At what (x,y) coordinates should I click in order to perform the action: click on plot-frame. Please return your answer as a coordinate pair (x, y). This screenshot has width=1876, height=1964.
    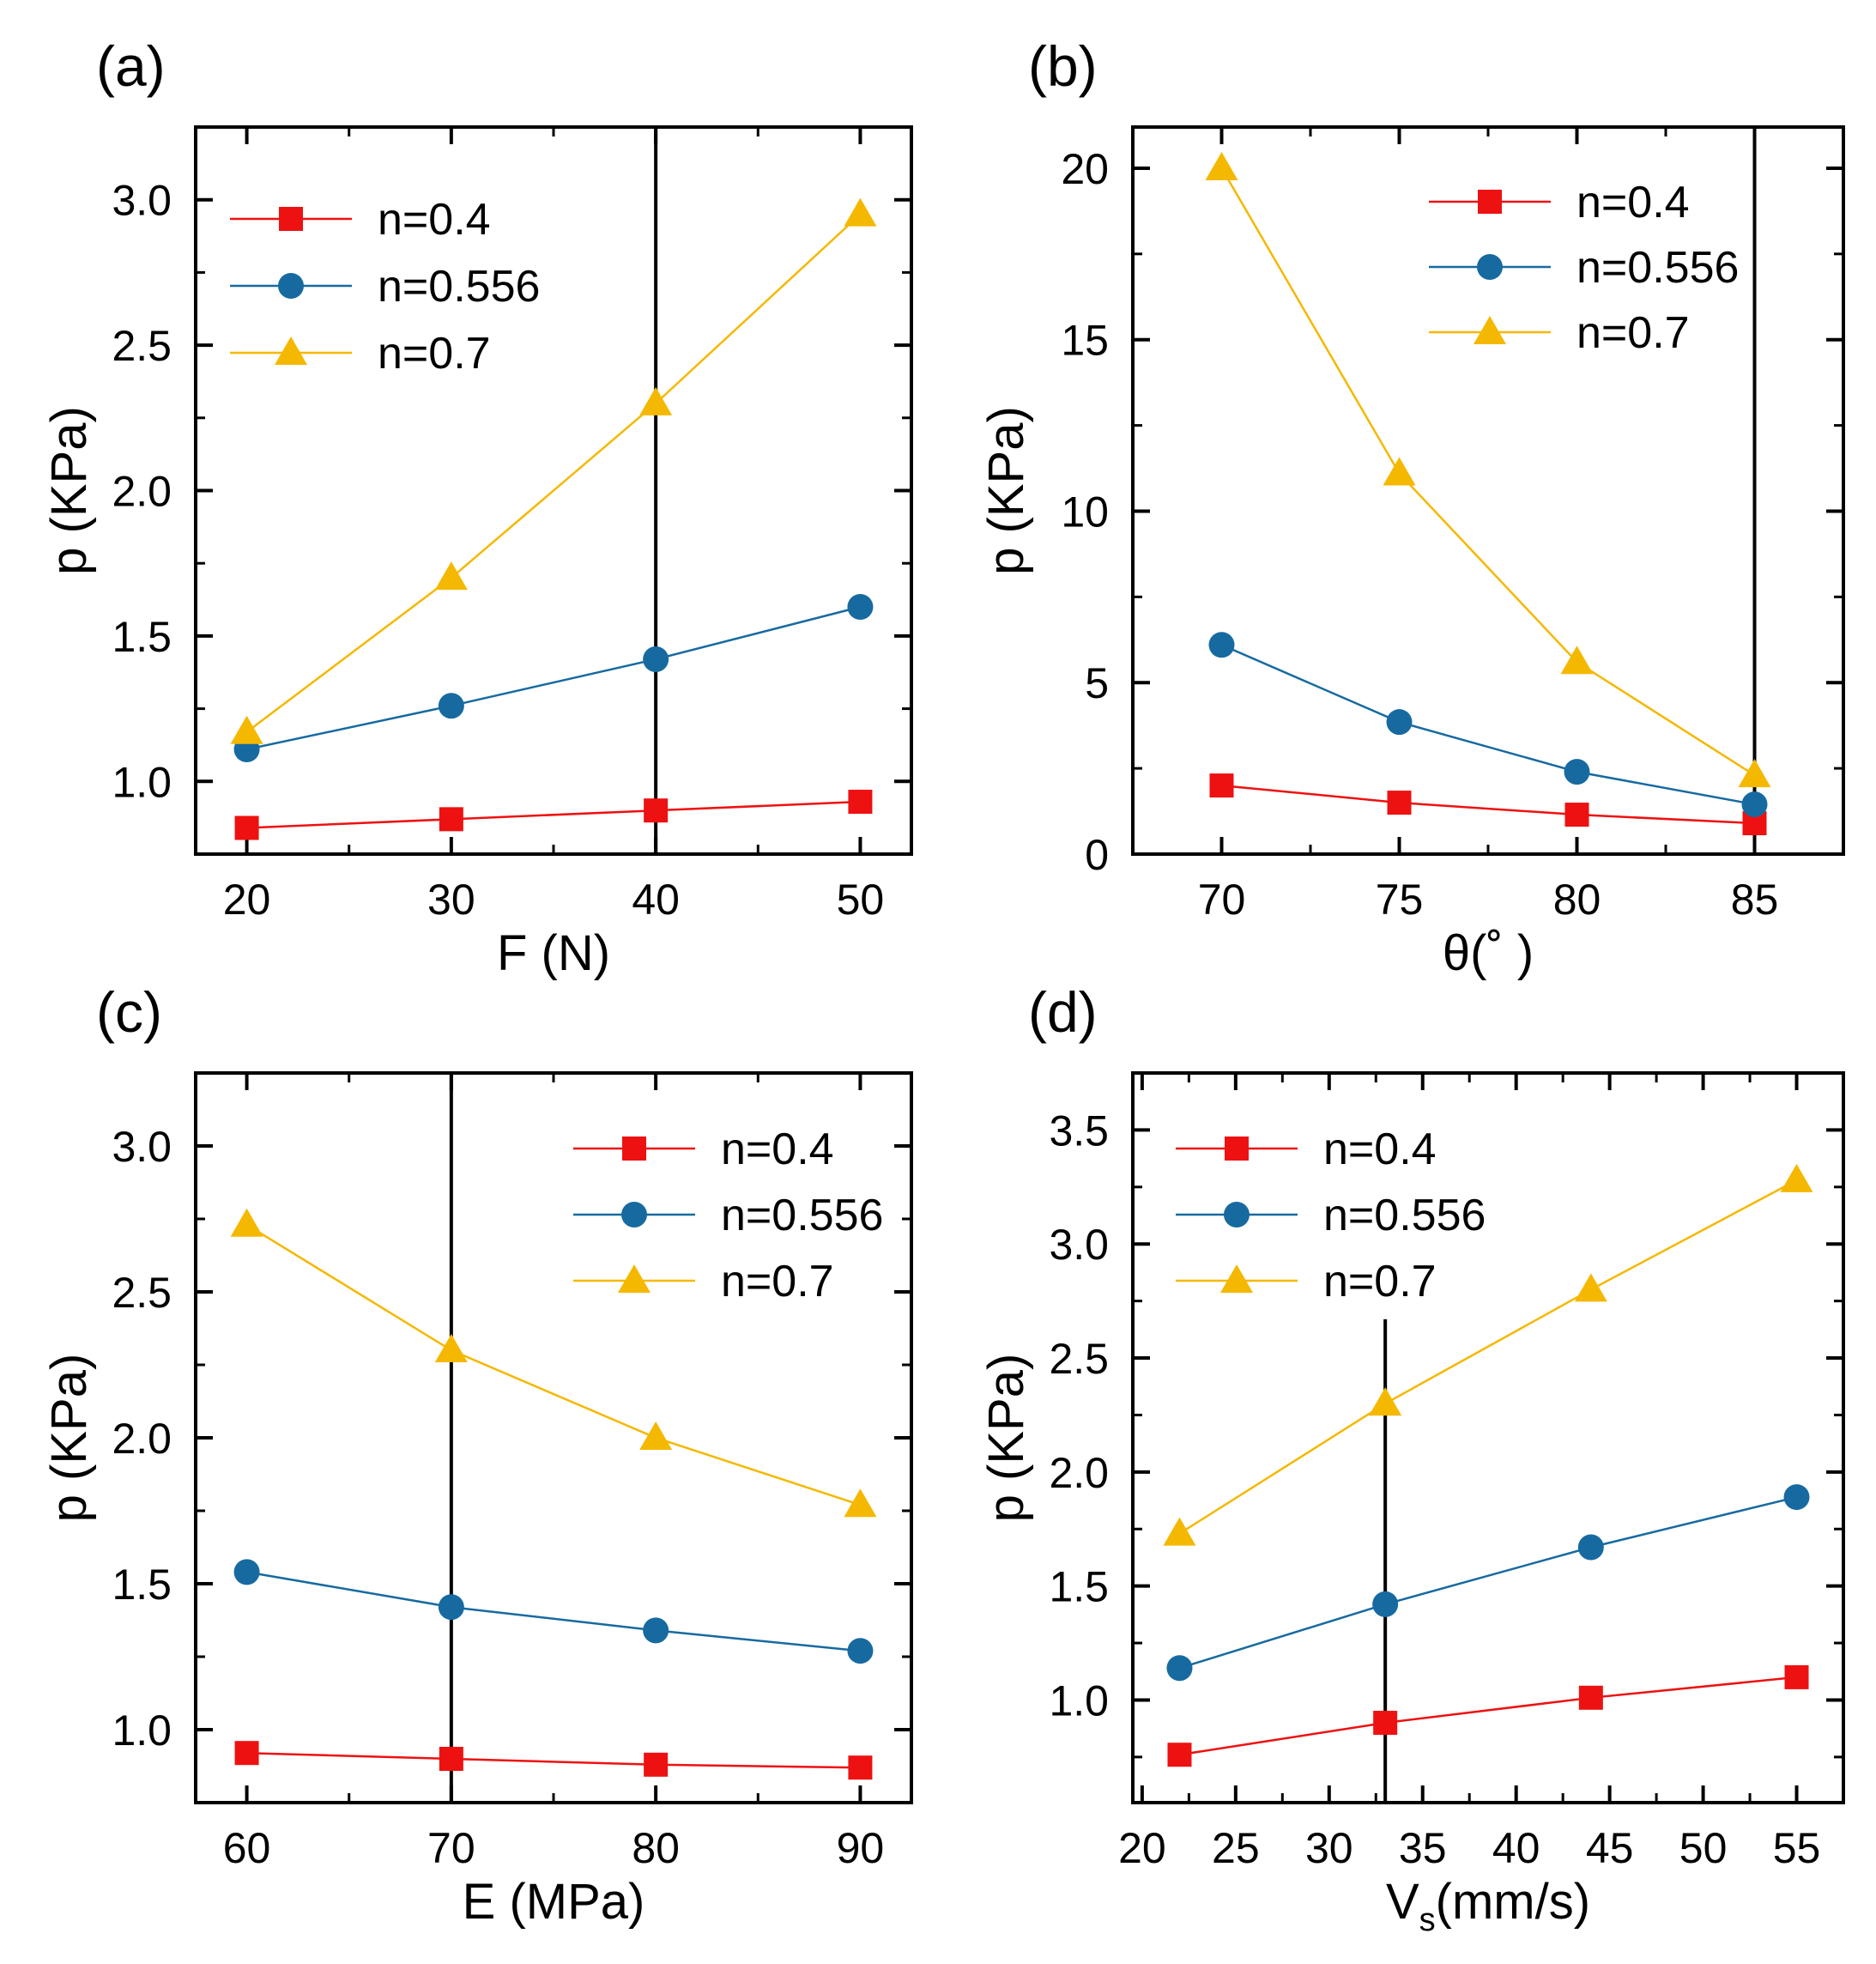
    Looking at the image, I should click on (1488, 1438).